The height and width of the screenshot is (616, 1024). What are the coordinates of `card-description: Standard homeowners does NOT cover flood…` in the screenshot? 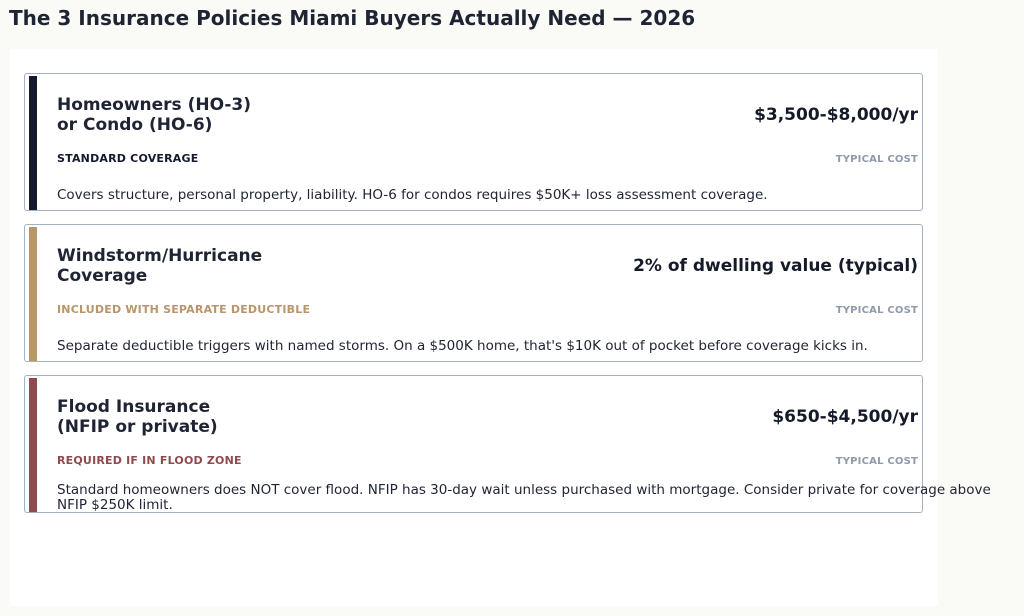 It's located at (524, 497).